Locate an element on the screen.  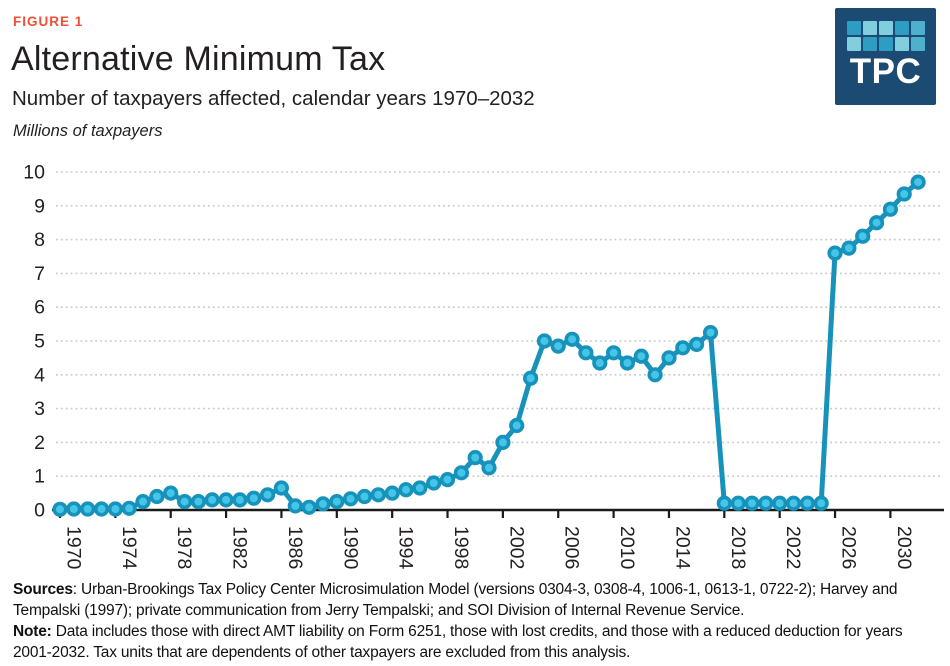
svg-text: 5 is located at coordinates (39, 342).